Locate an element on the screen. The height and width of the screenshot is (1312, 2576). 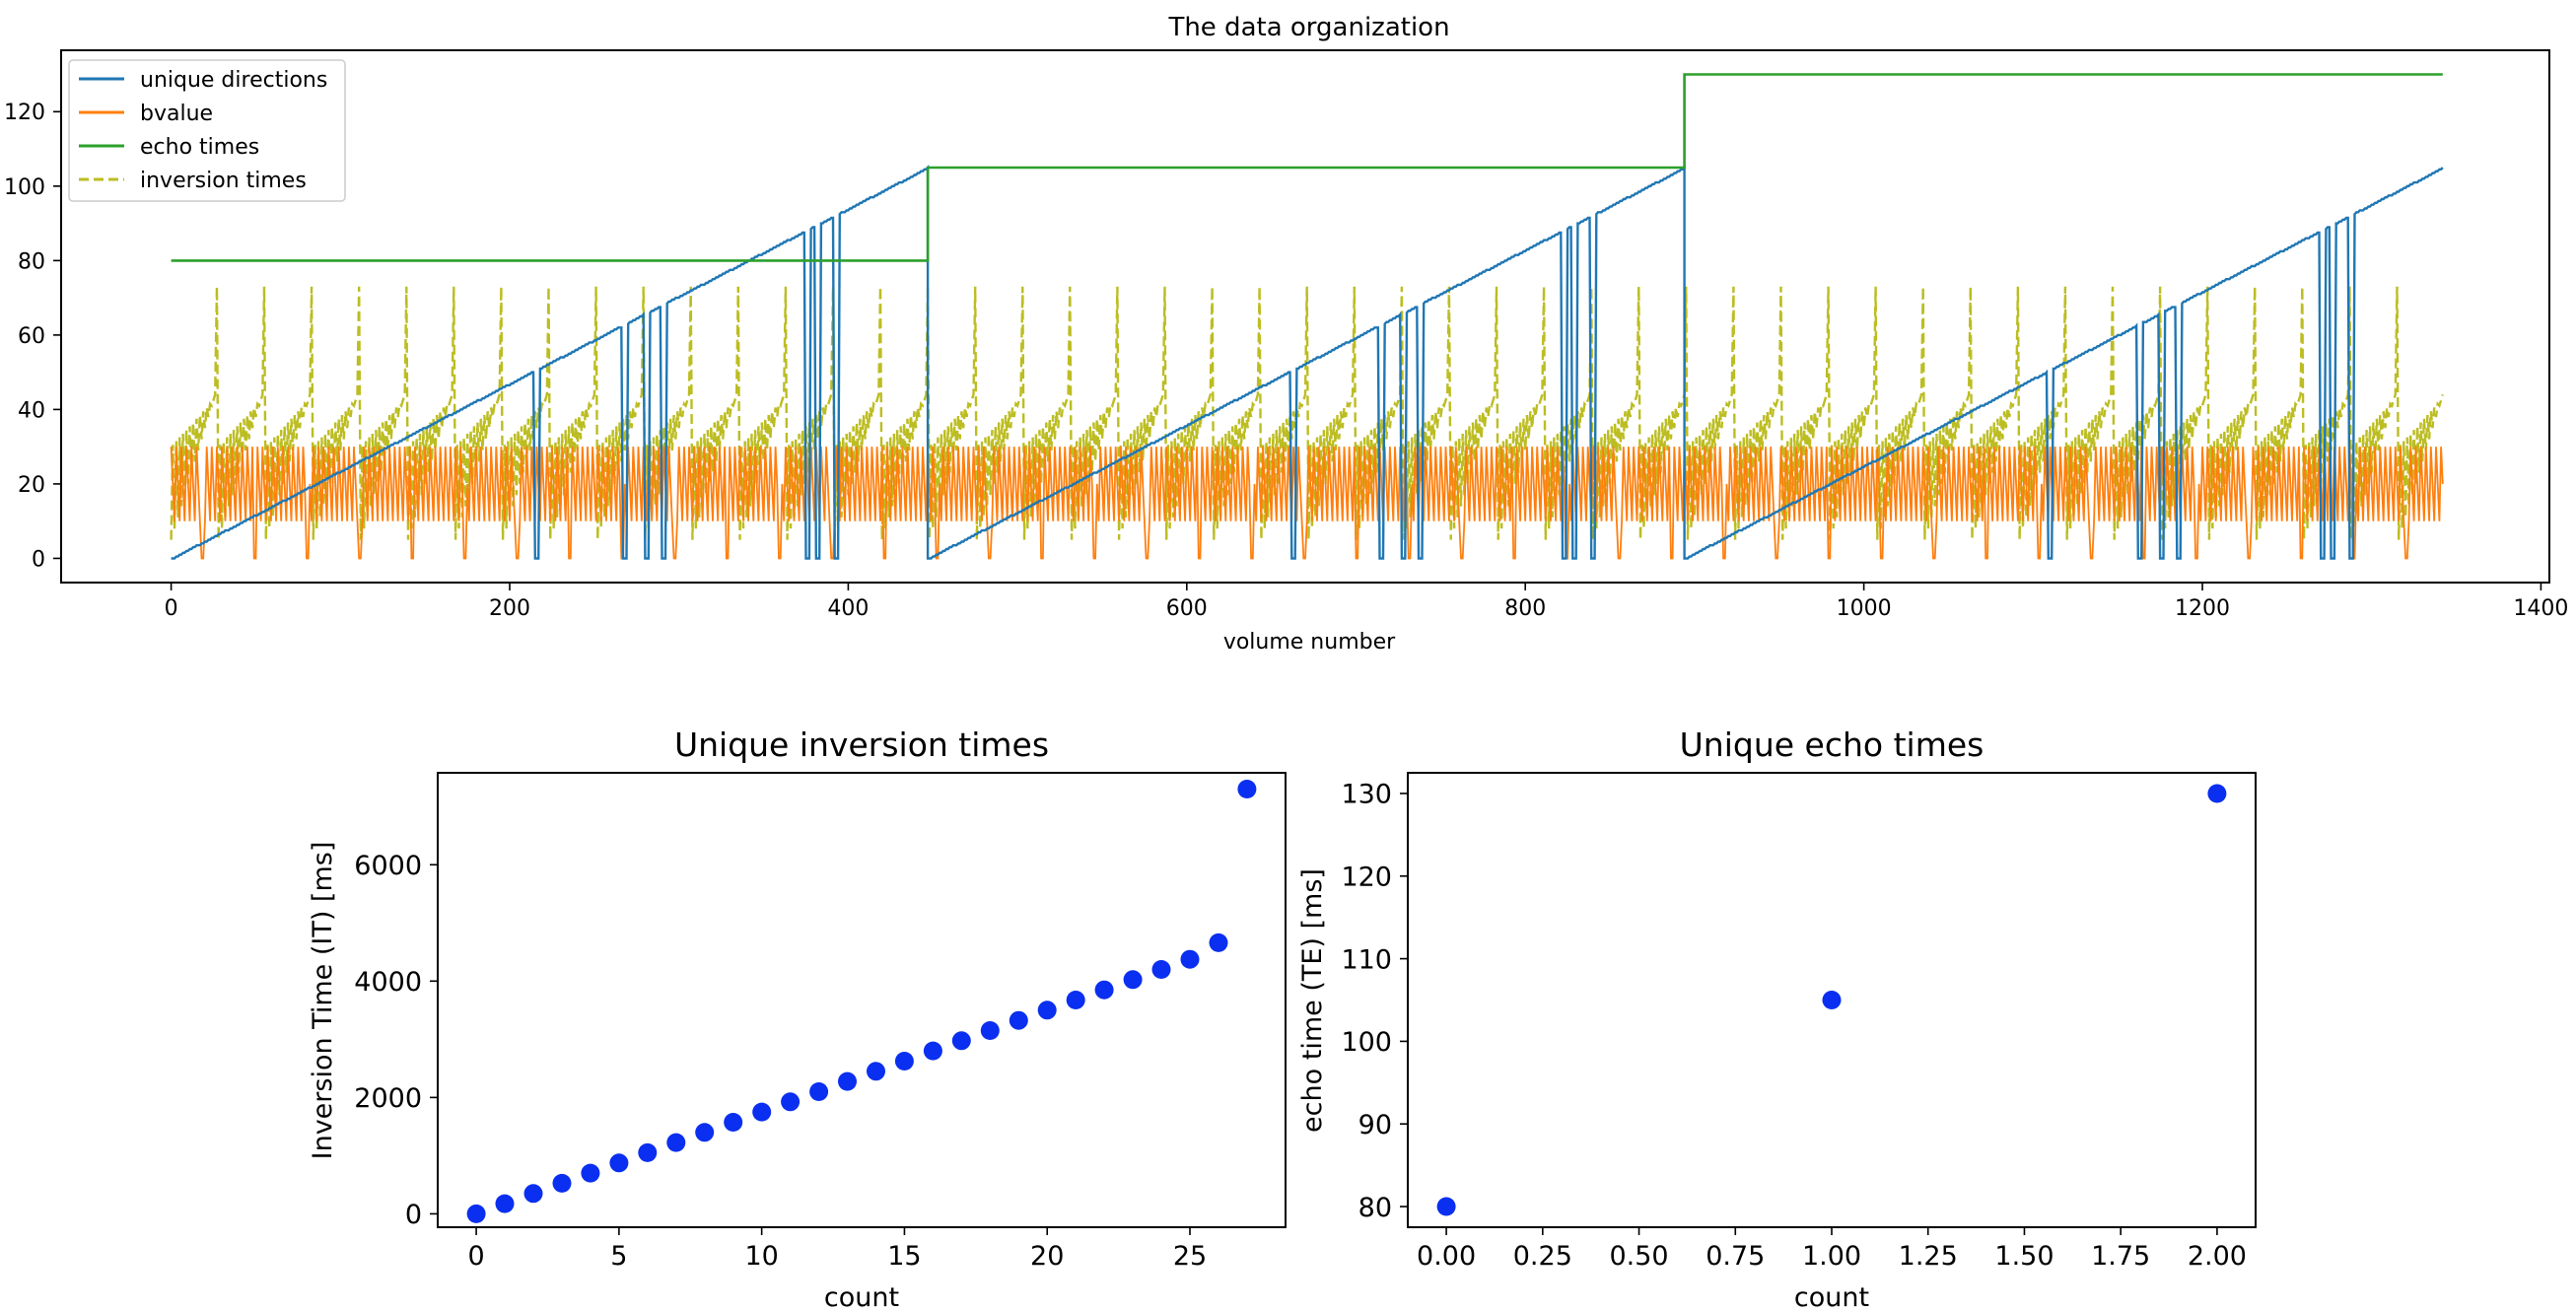
x-tick-label: 1.50 is located at coordinates (2024, 1256).